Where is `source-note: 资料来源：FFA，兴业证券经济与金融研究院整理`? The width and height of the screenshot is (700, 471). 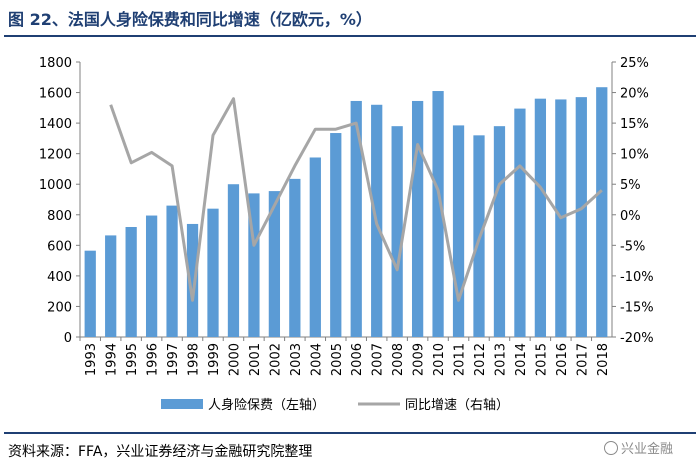
source-note: 资料来源：FFA，兴业证券经济与金融研究院整理 is located at coordinates (160, 452).